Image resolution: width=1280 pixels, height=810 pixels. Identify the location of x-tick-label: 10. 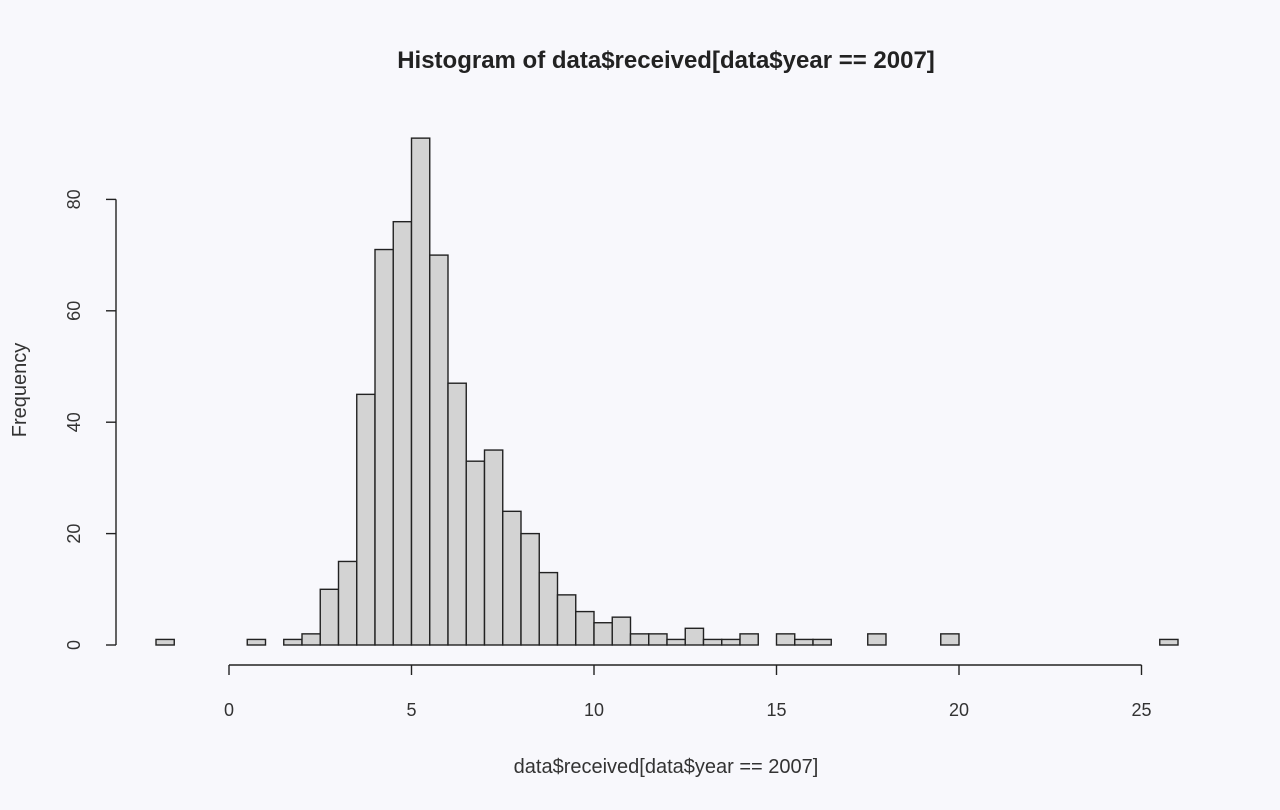
(594, 710).